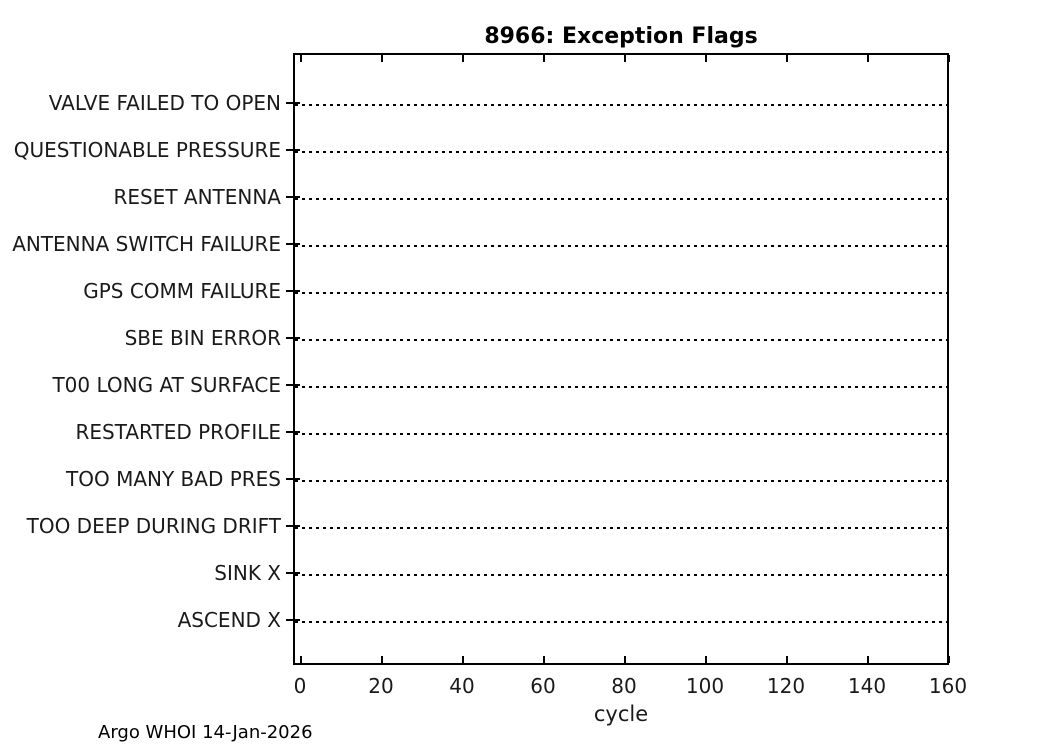 The height and width of the screenshot is (750, 1050). I want to click on y-category-label: TOO MANY BAD PRES, so click(173, 479).